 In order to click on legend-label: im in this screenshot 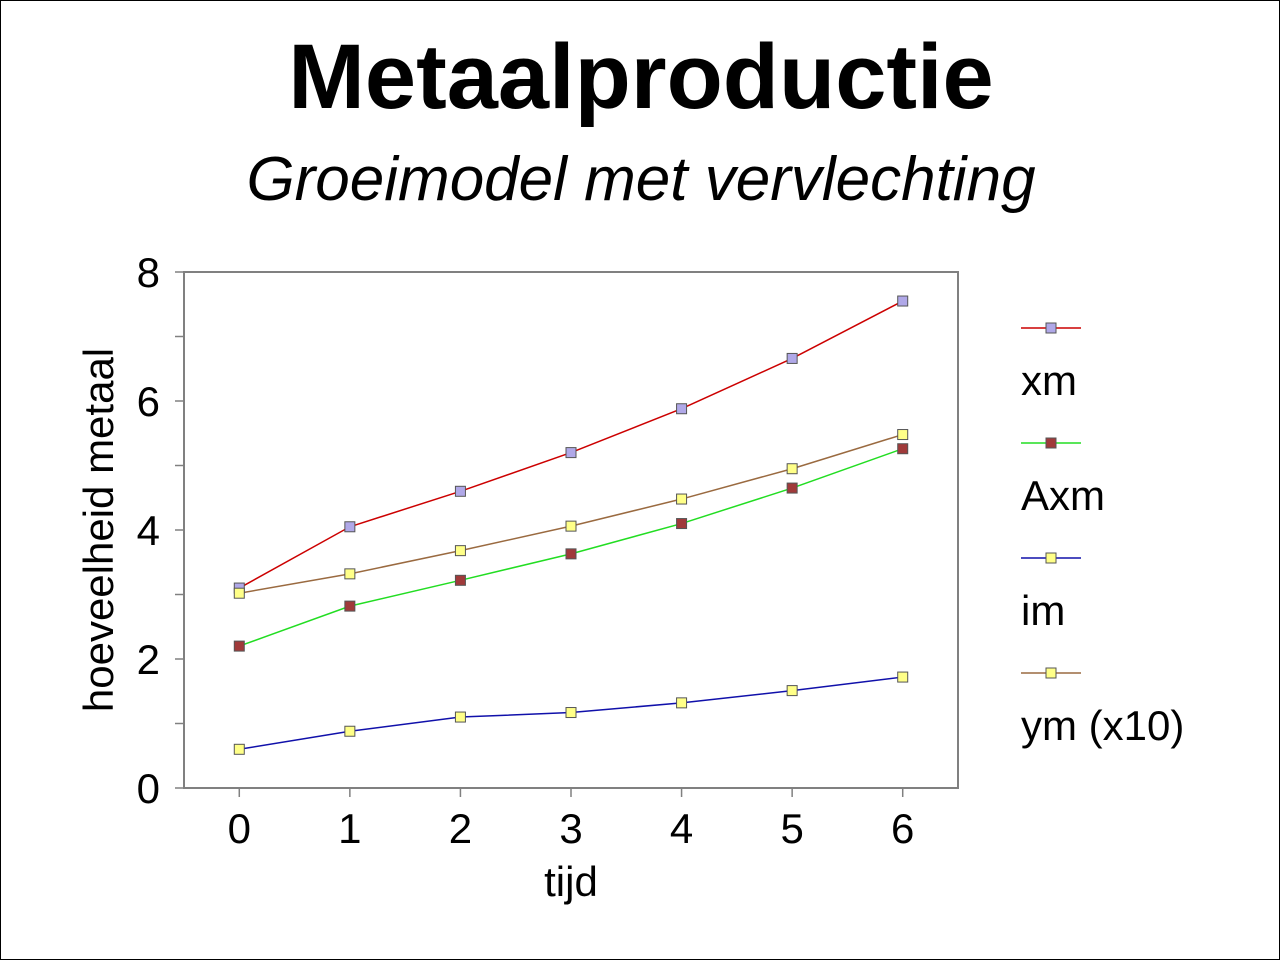, I will do `click(1043, 610)`.